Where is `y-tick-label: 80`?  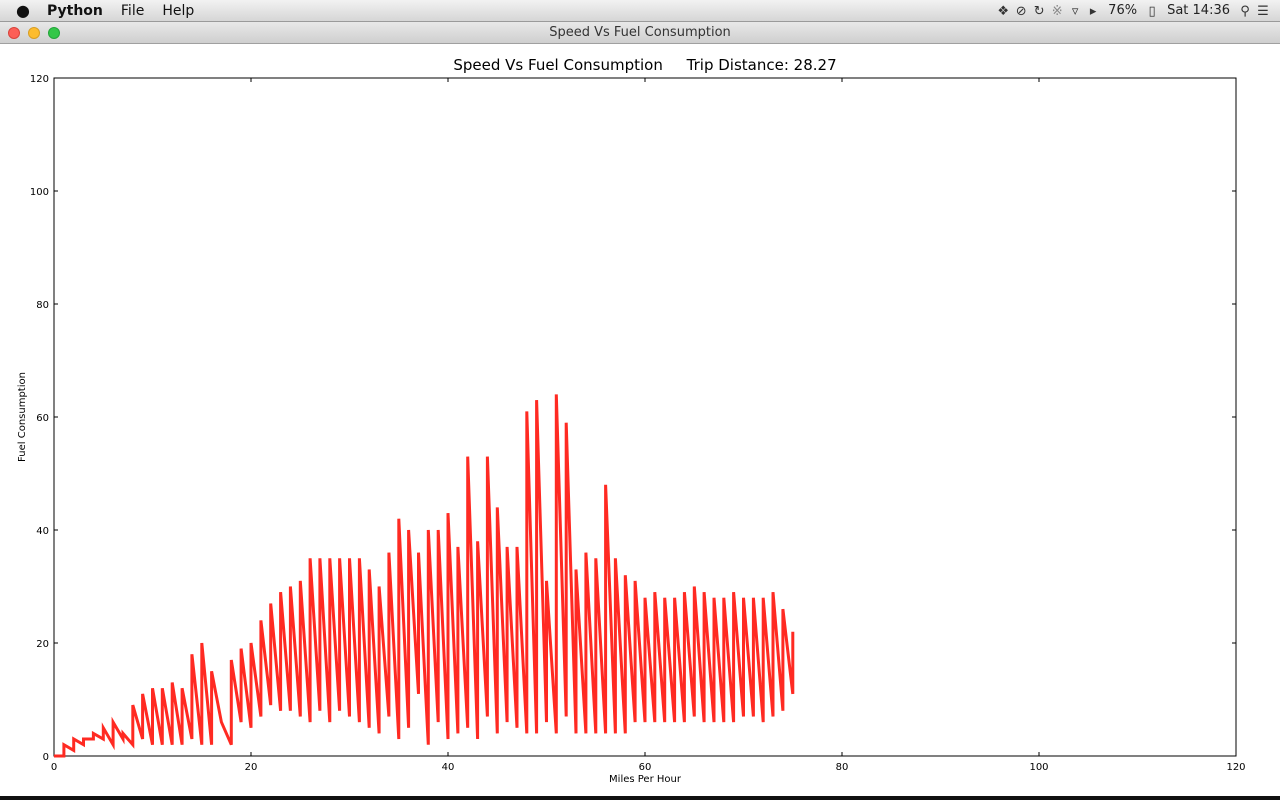 y-tick-label: 80 is located at coordinates (42, 305).